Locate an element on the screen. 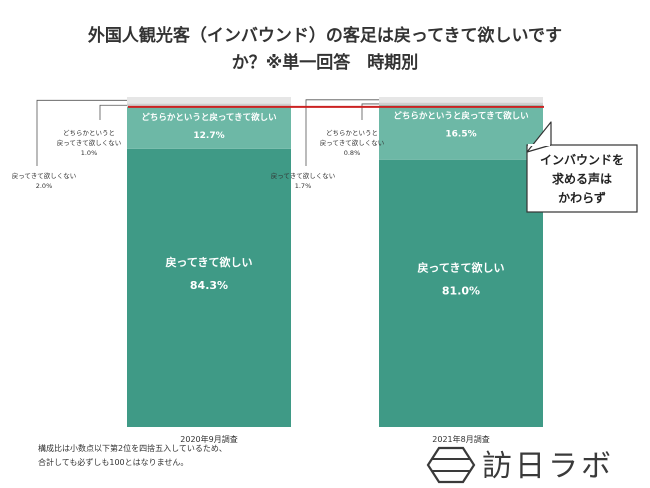 This screenshot has height=488, width=650. logo-wordmark: 訪日ラボ is located at coordinates (548, 466).